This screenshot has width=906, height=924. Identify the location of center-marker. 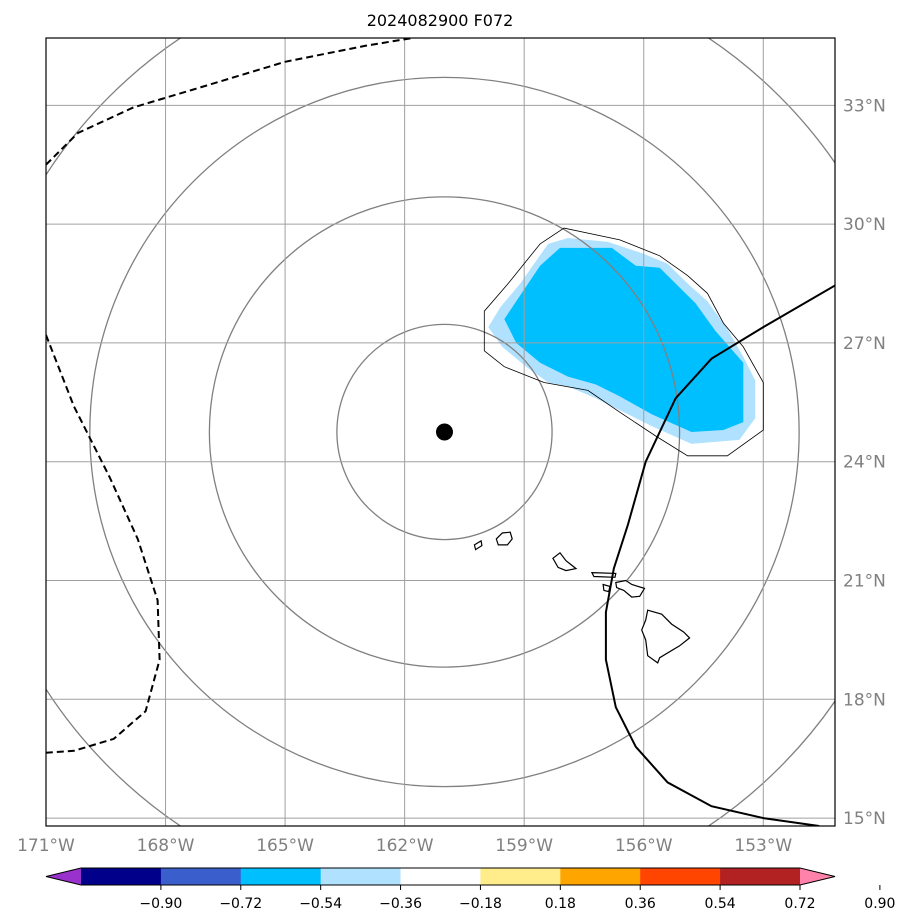
(444, 432).